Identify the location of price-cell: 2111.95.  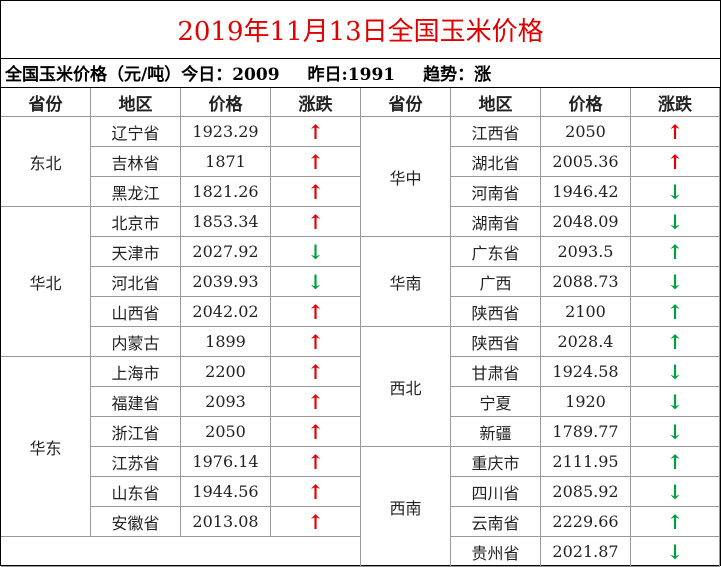
(586, 462).